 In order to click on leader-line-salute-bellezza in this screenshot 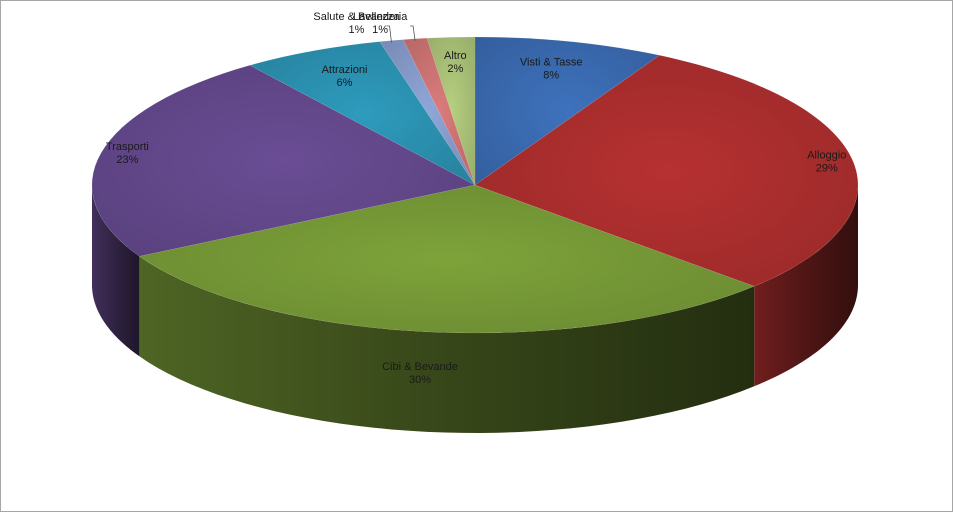, I will do `click(389, 34)`.